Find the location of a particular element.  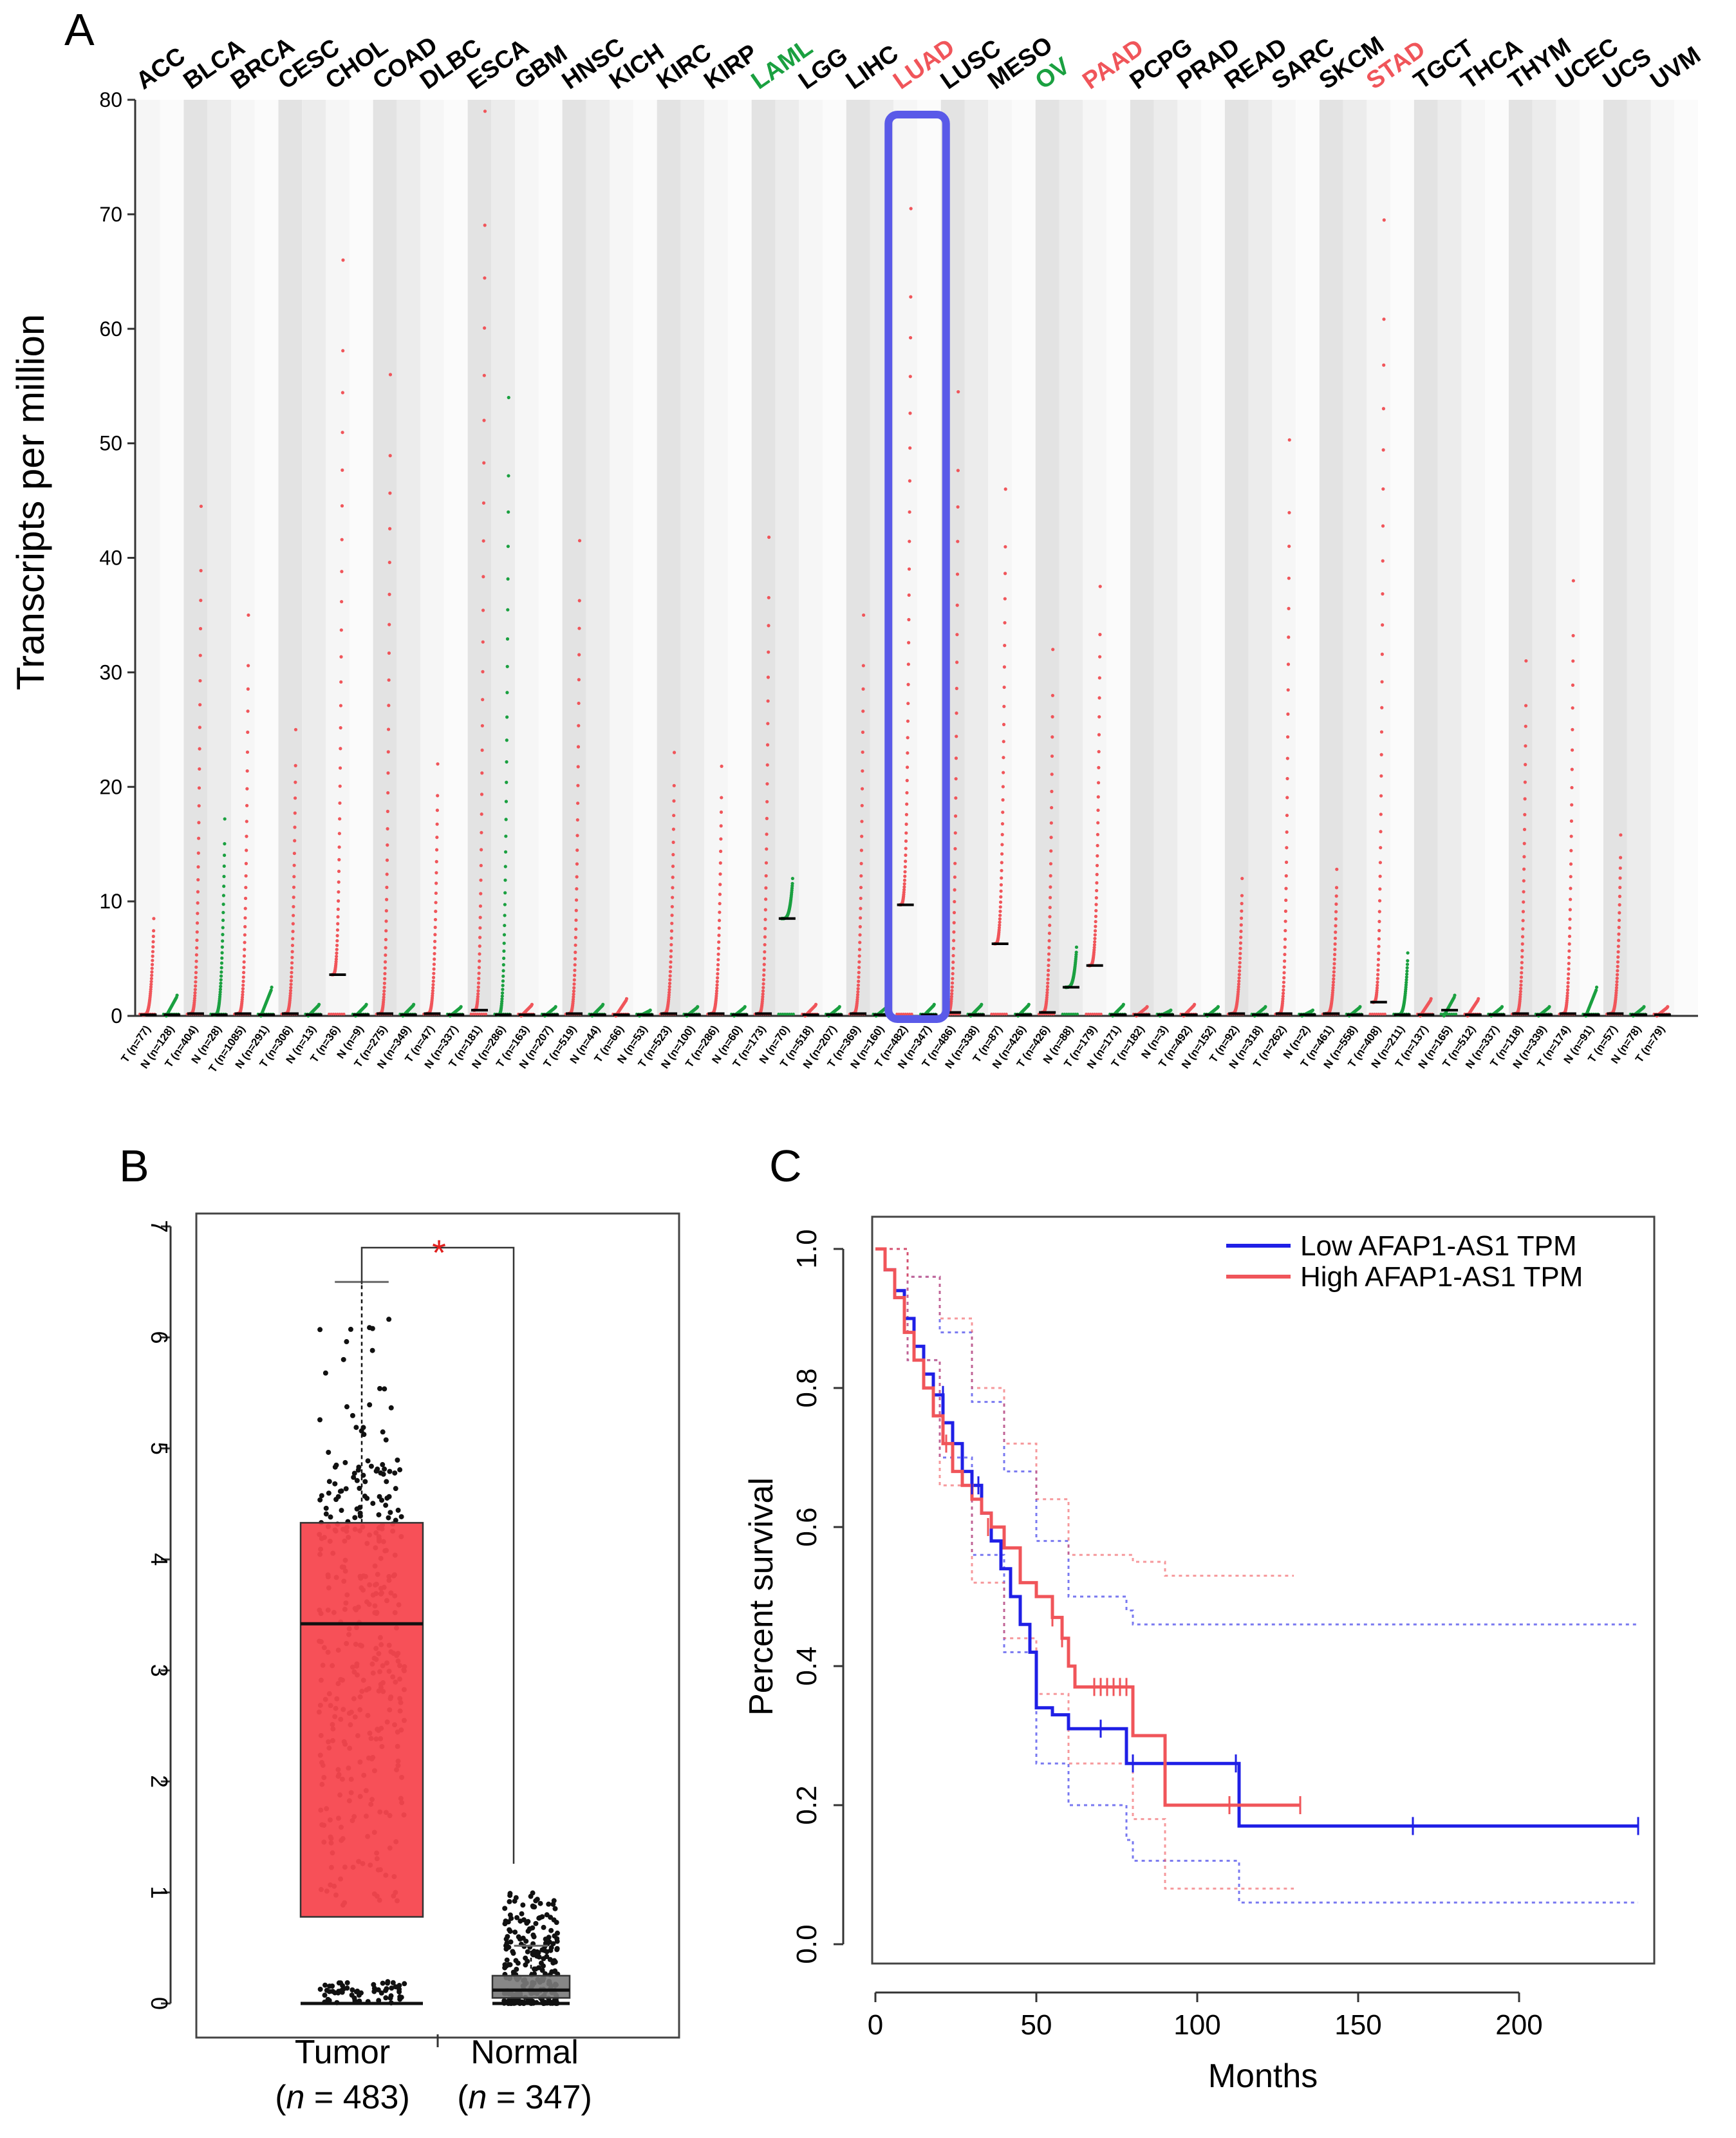

stripe-stad-normal is located at coordinates (1402, 558).